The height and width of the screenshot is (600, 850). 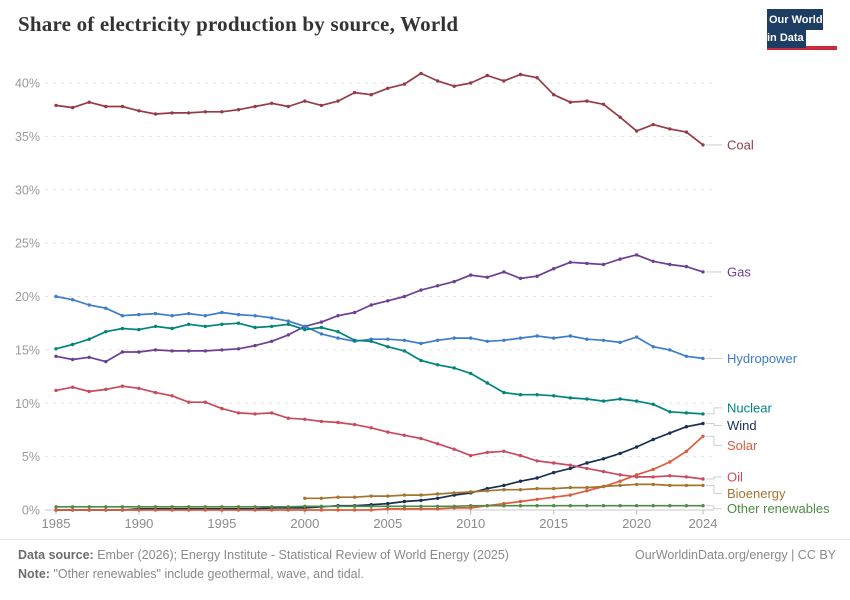 I want to click on series-line-oil, so click(x=379, y=432).